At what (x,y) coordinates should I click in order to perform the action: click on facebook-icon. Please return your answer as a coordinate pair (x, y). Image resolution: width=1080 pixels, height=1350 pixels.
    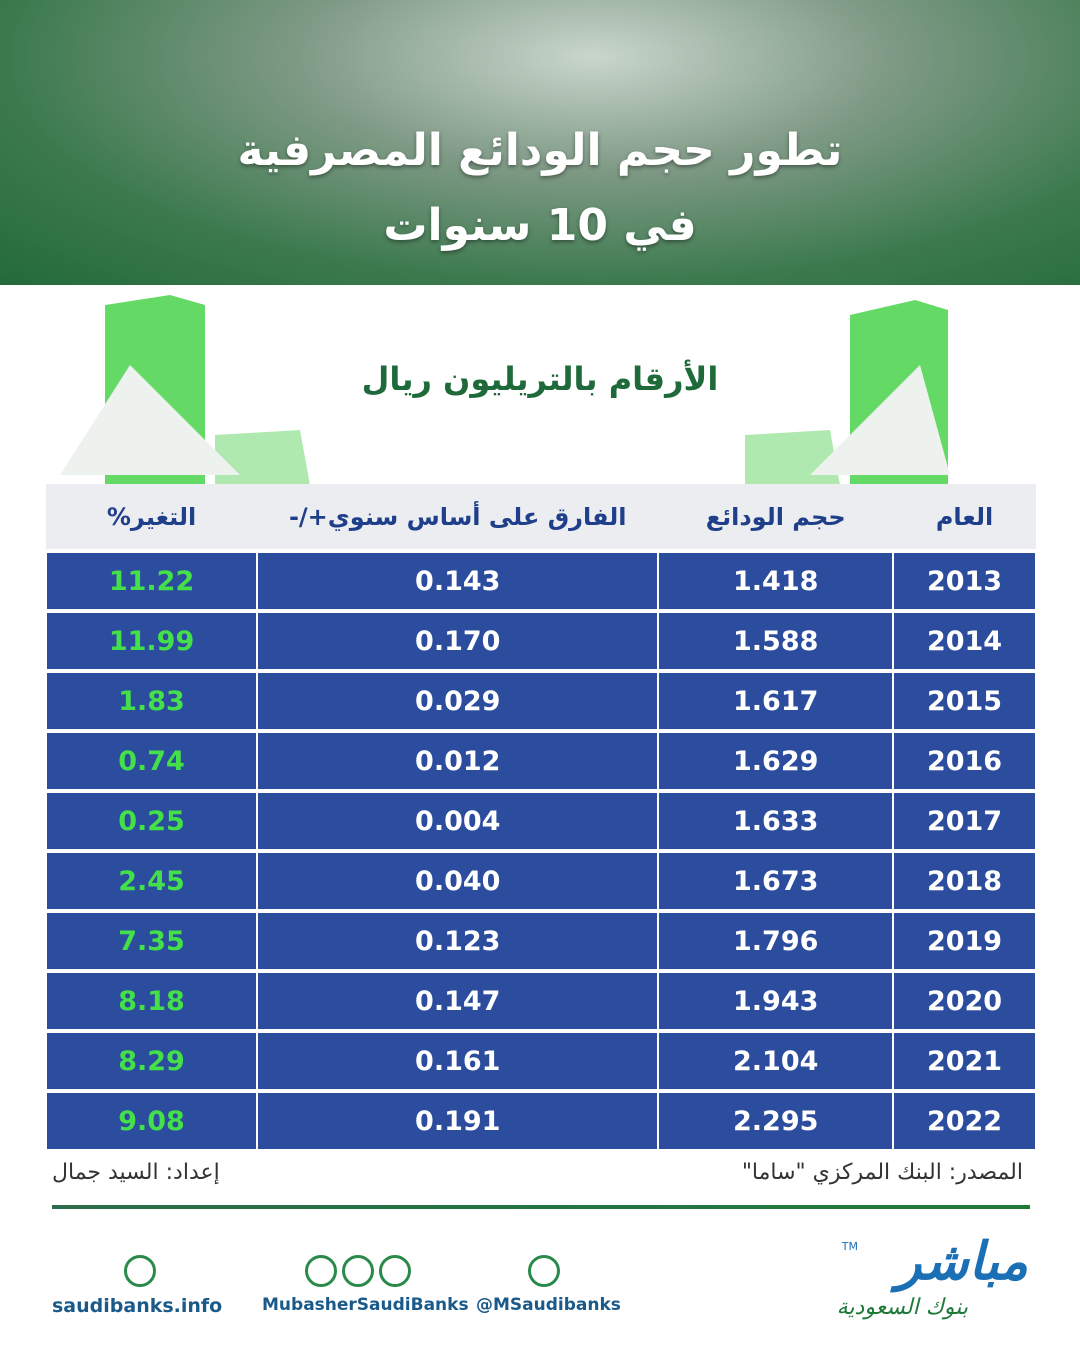
    Looking at the image, I should click on (321, 1271).